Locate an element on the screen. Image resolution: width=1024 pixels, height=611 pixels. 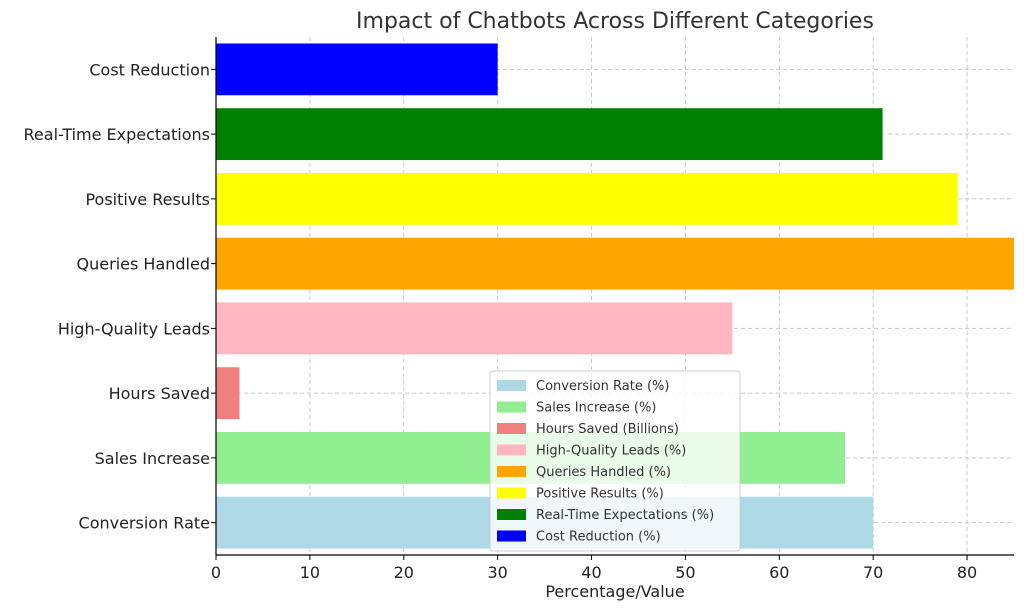
legend-entry: Hours Saved (Billions) is located at coordinates (607, 429).